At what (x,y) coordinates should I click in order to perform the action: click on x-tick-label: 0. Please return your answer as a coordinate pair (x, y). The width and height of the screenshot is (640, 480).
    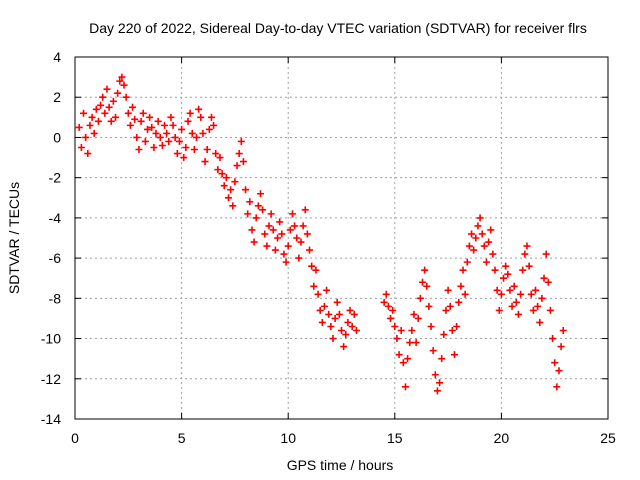
    Looking at the image, I should click on (75, 438).